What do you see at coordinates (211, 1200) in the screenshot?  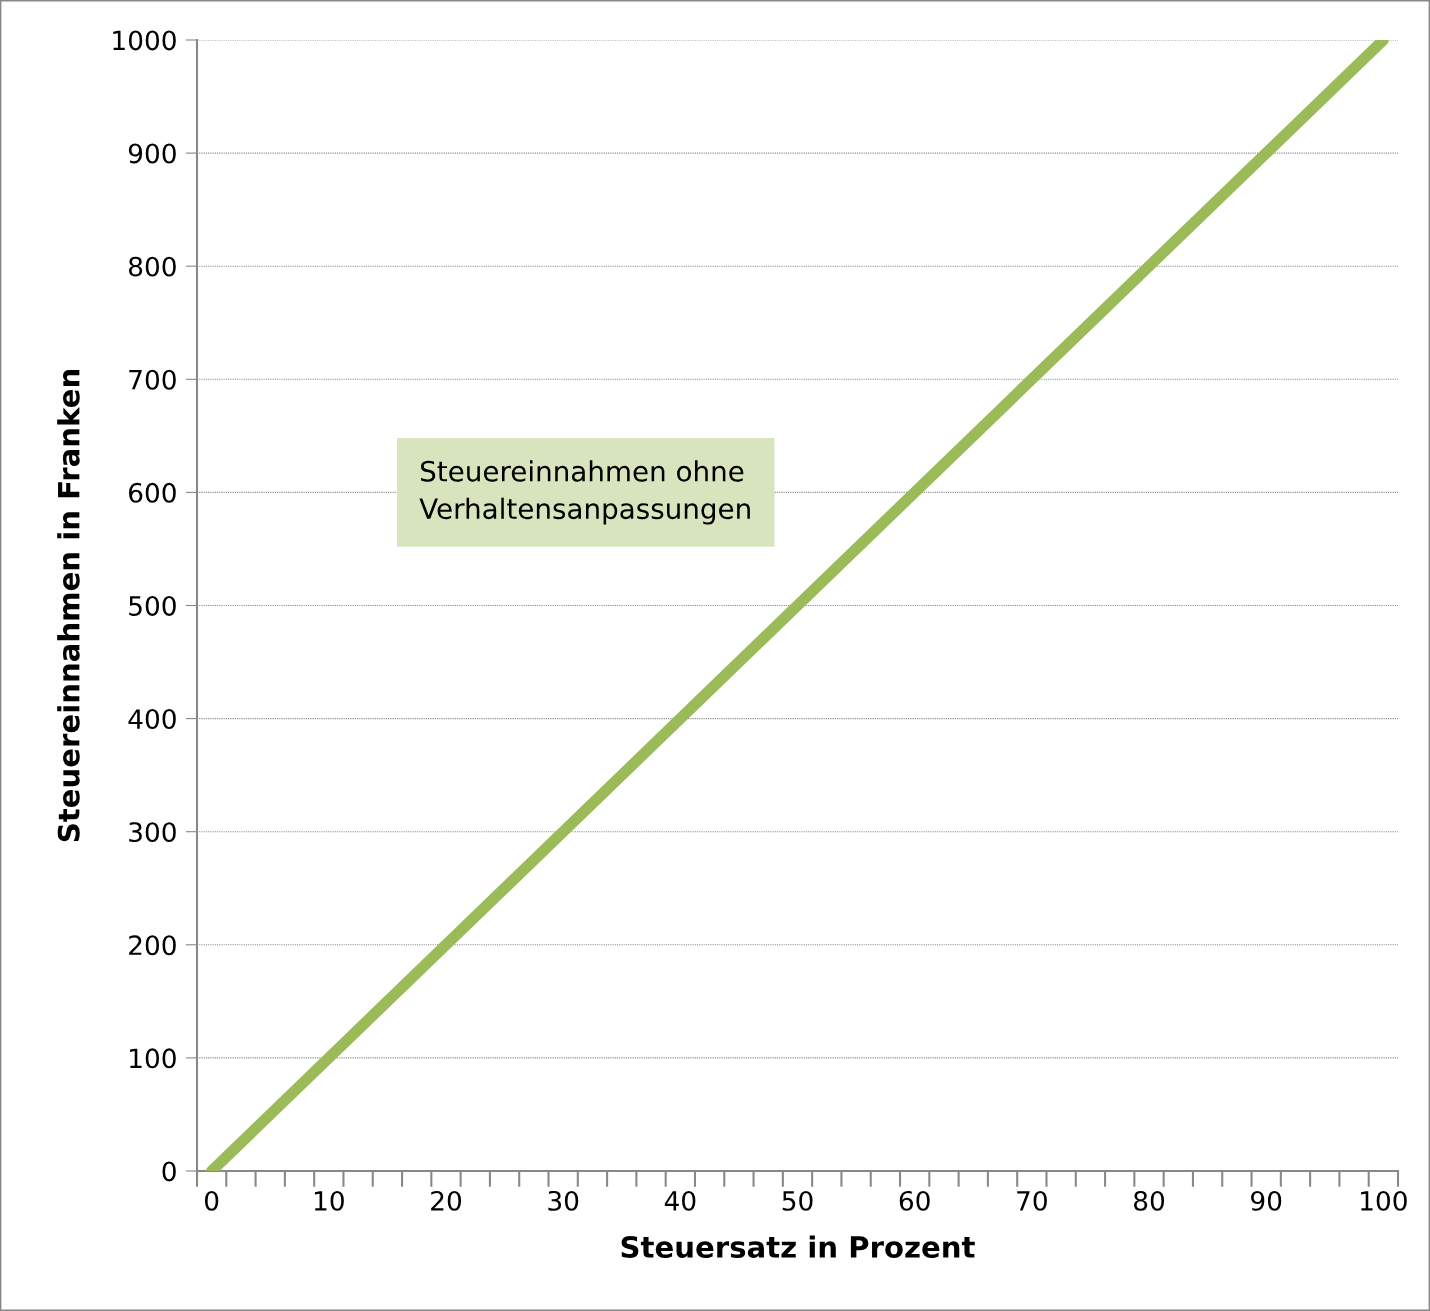 I see `x-tick-label: 0` at bounding box center [211, 1200].